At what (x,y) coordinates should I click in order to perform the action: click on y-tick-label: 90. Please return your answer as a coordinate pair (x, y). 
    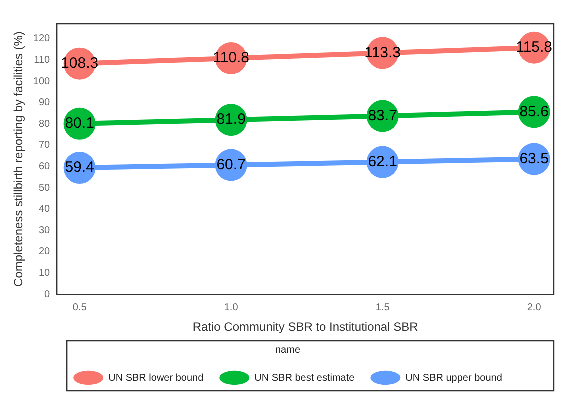
    Looking at the image, I should click on (44, 103).